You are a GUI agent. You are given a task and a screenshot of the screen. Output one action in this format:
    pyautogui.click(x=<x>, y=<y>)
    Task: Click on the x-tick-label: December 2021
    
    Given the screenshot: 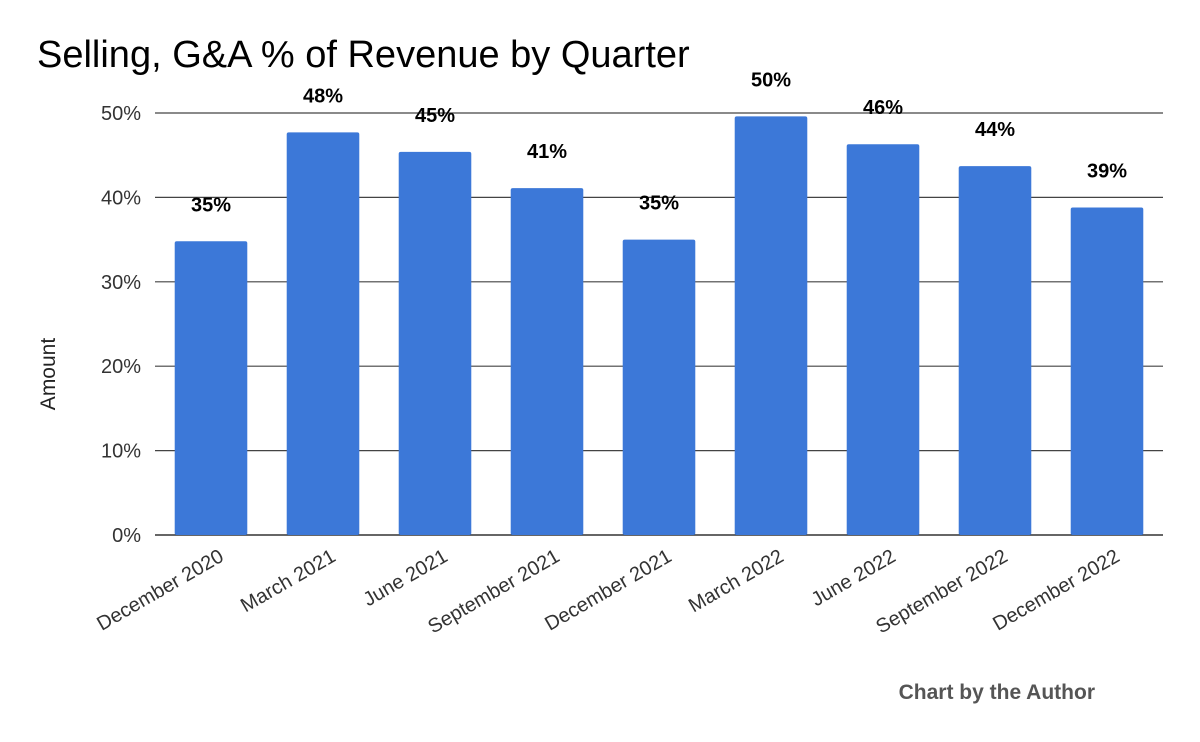 What is the action you would take?
    pyautogui.click(x=608, y=590)
    